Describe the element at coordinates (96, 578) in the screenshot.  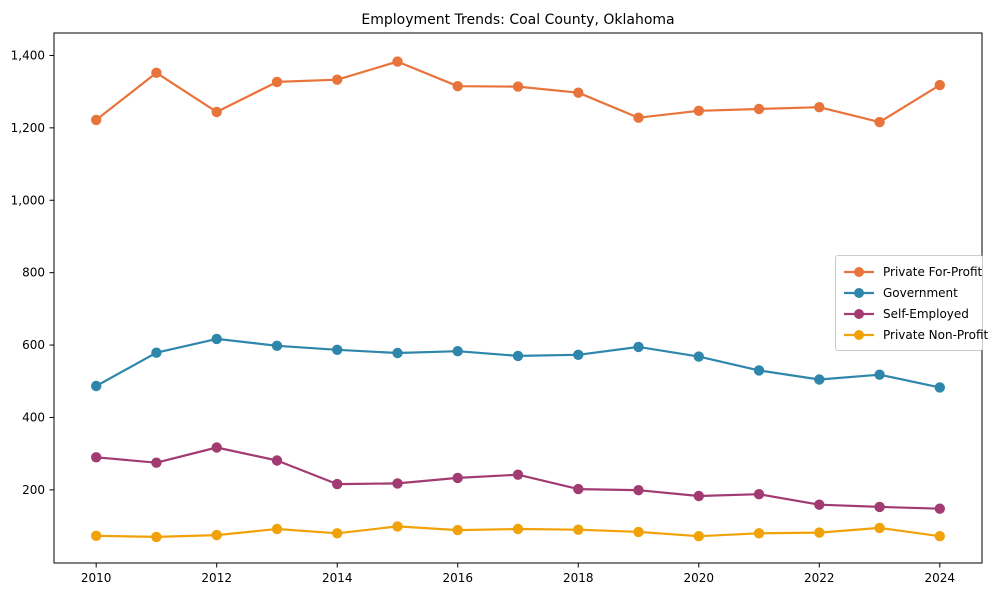
I see `x-axis-tick-label: 2010` at that location.